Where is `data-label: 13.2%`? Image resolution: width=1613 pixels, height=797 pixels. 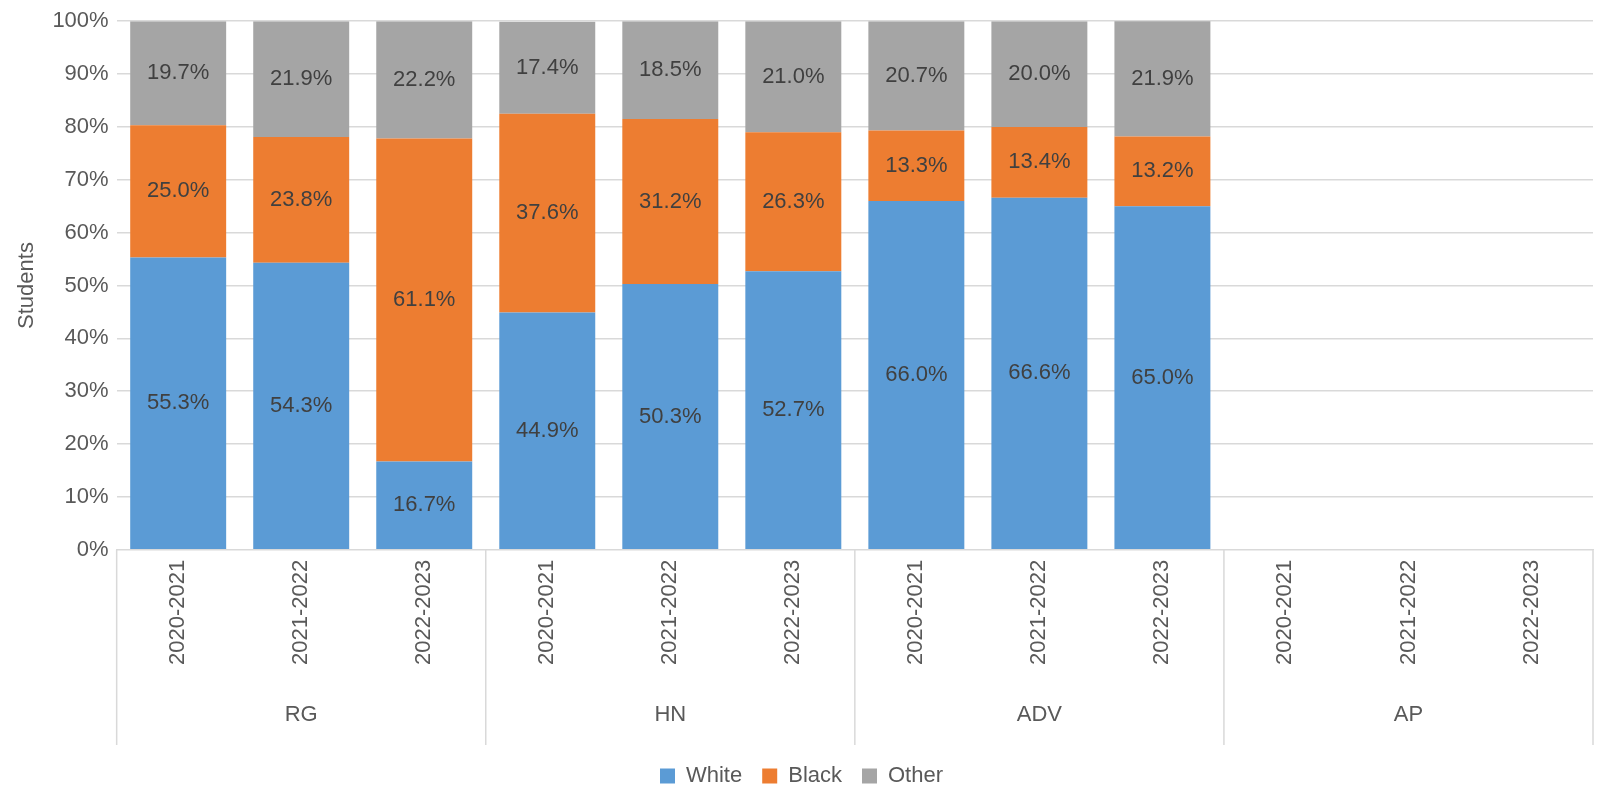 data-label: 13.2% is located at coordinates (1162, 170).